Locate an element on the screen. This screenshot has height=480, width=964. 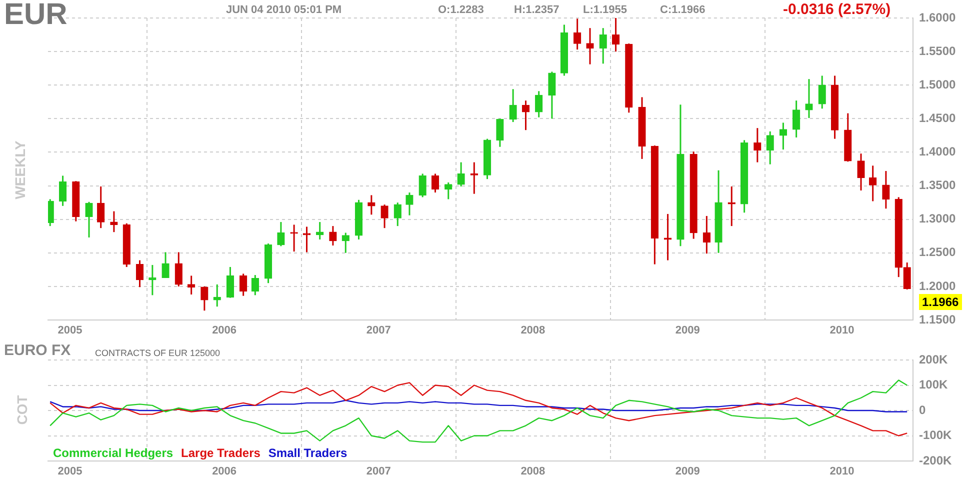
y-tick-label: 1.5500 is located at coordinates (937, 51).